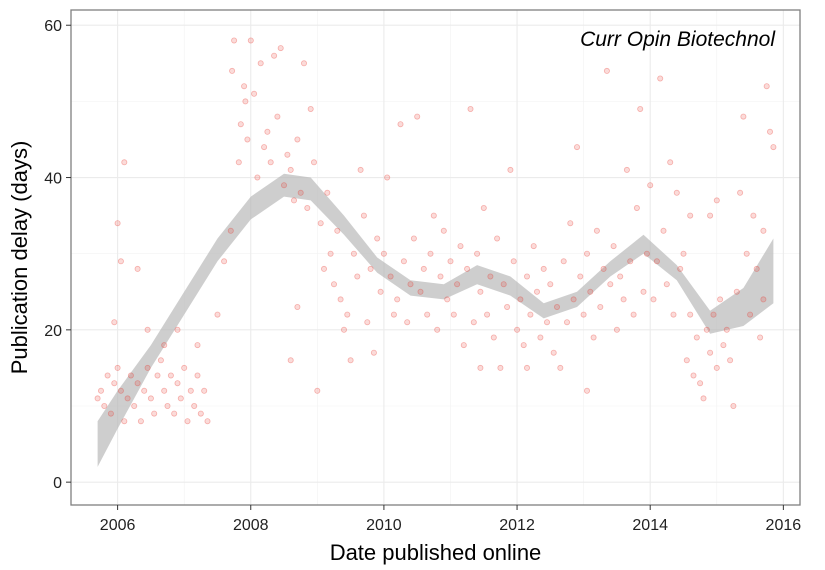 This screenshot has width=825, height=570. Describe the element at coordinates (53, 26) in the screenshot. I see `y-tick-label: 60` at that location.